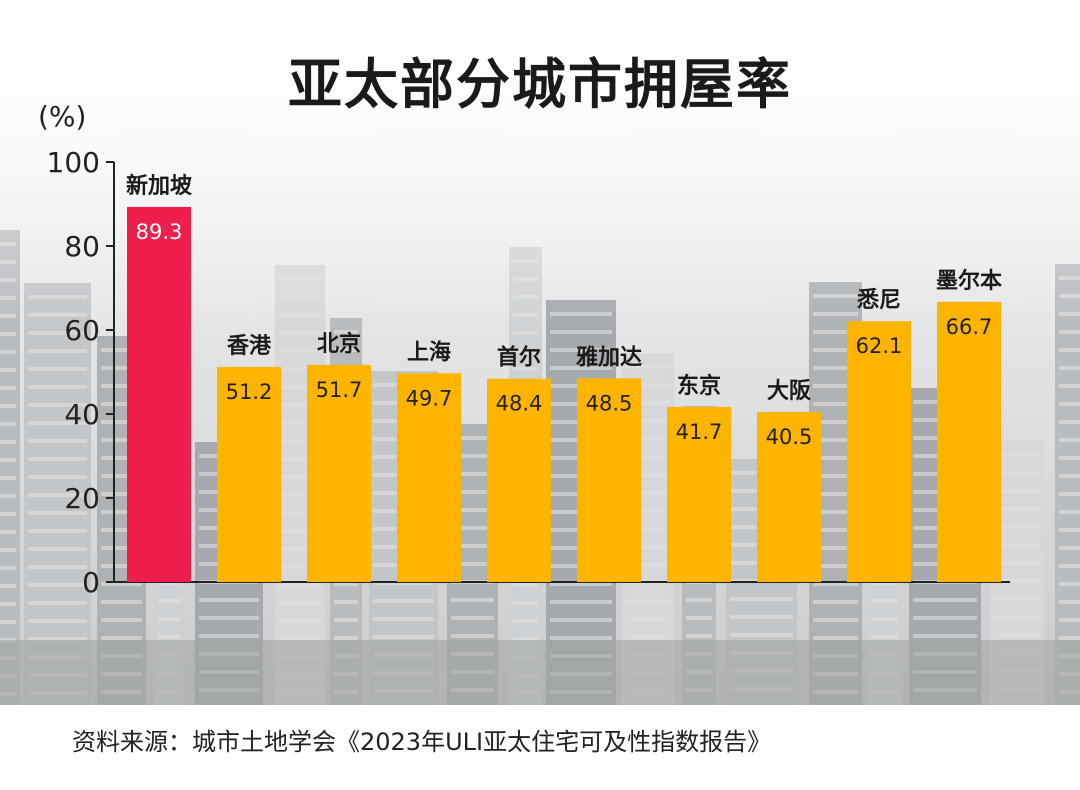 The width and height of the screenshot is (1080, 790). Describe the element at coordinates (62, 116) in the screenshot. I see `y-axis-unit-label: (%)` at that location.